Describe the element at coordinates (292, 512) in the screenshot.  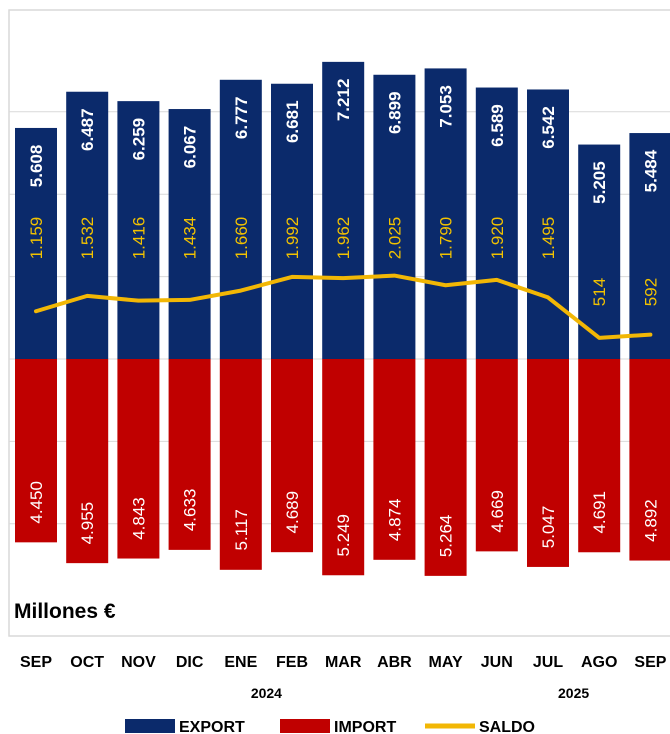
I see `import-value-label: 4.689` at that location.